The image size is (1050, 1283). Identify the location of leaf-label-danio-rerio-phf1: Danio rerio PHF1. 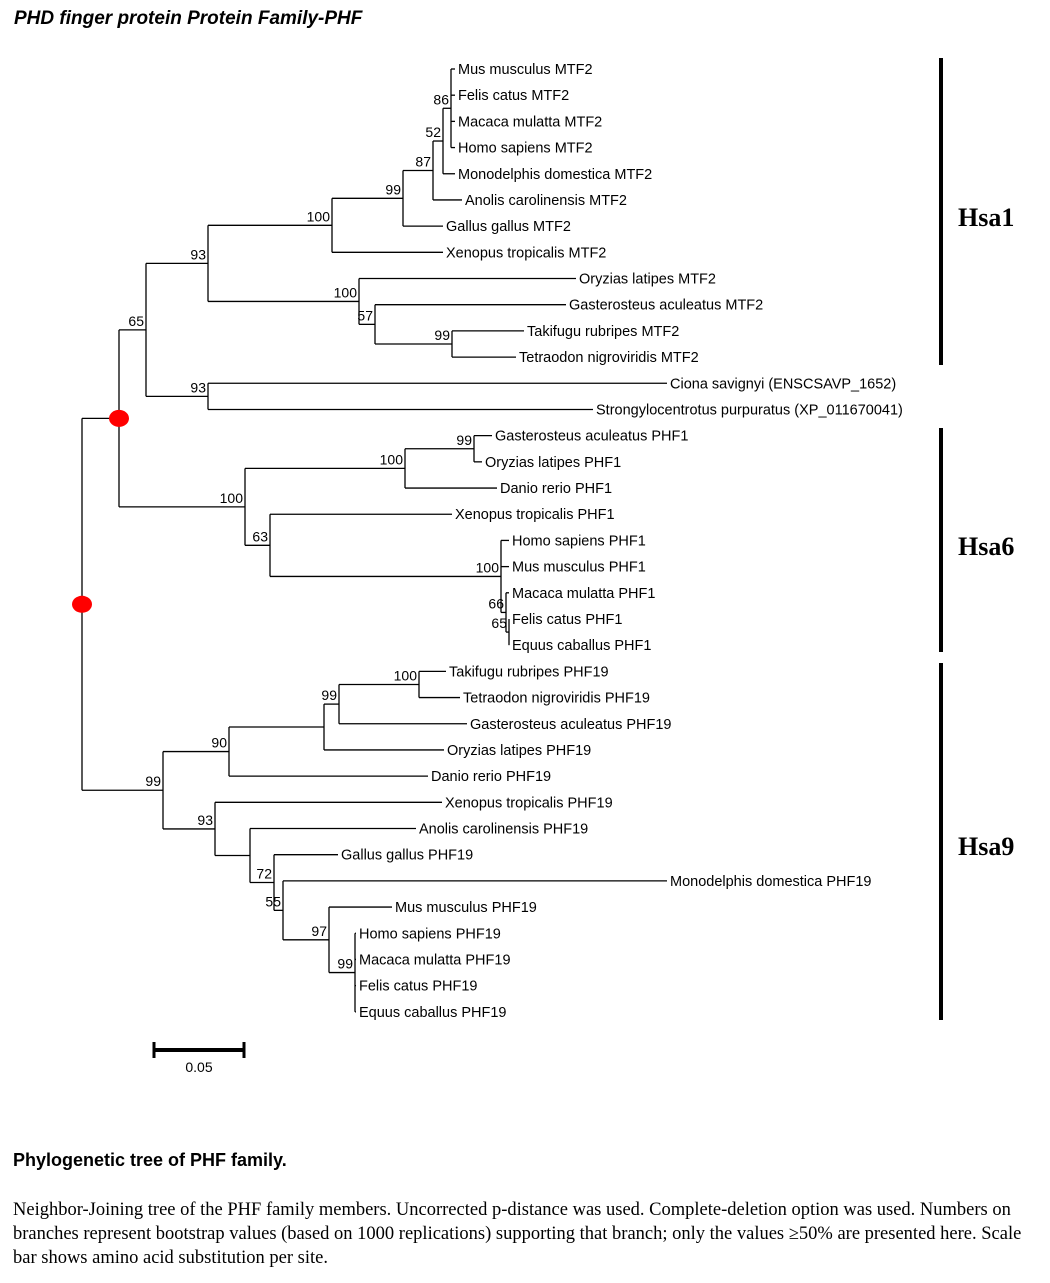
(556, 489).